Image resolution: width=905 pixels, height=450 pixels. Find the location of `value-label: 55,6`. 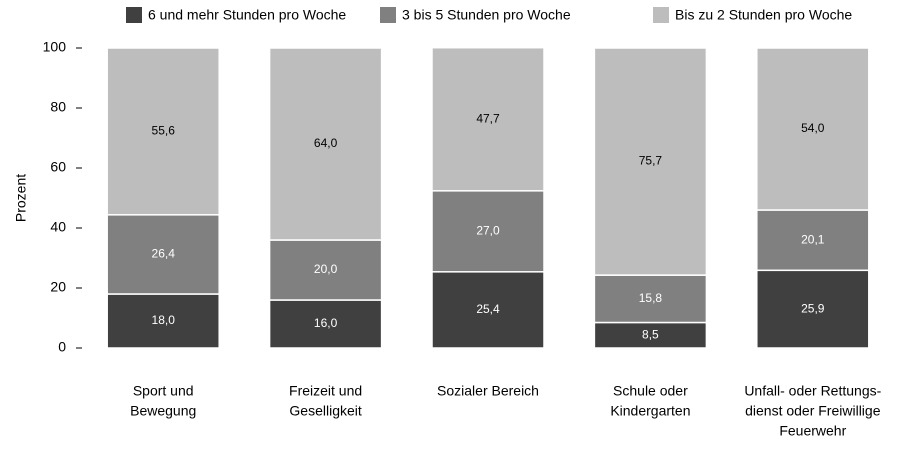

value-label: 55,6 is located at coordinates (164, 131).